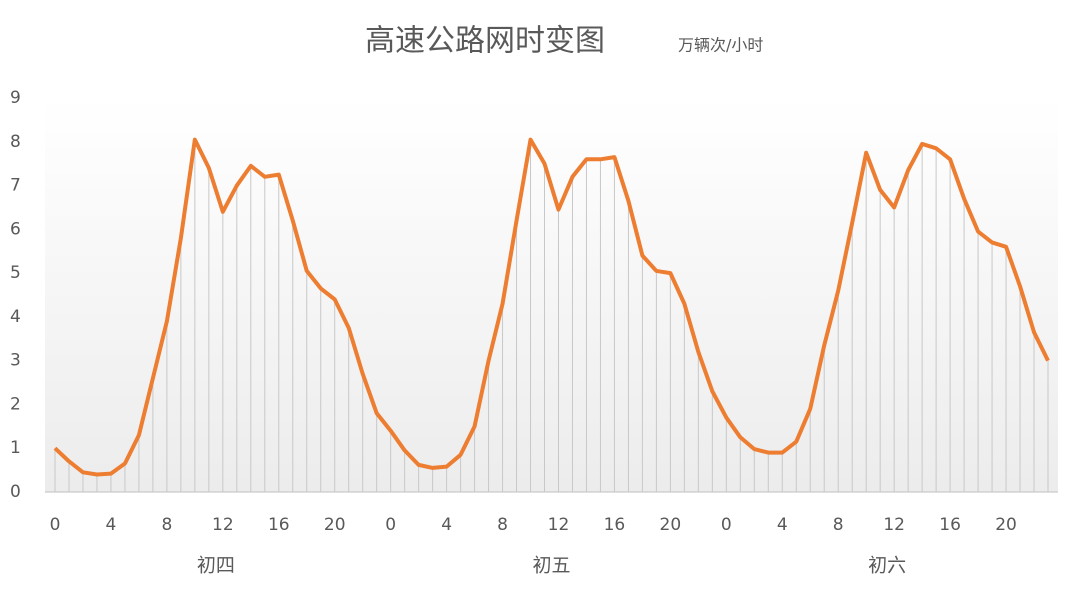  Describe the element at coordinates (15, 98) in the screenshot. I see `y-tick-label: 9` at that location.